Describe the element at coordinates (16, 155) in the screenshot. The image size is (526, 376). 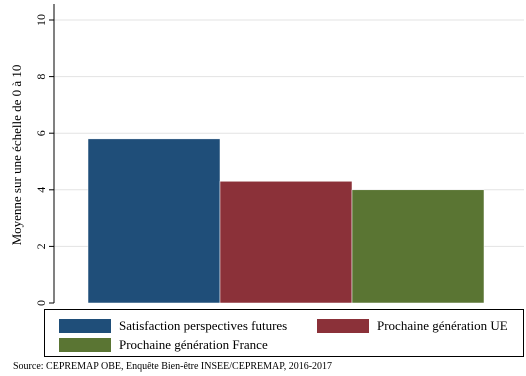
I see `y-axis-label: Moyenne sur une échelle de 0 à 10` at that location.